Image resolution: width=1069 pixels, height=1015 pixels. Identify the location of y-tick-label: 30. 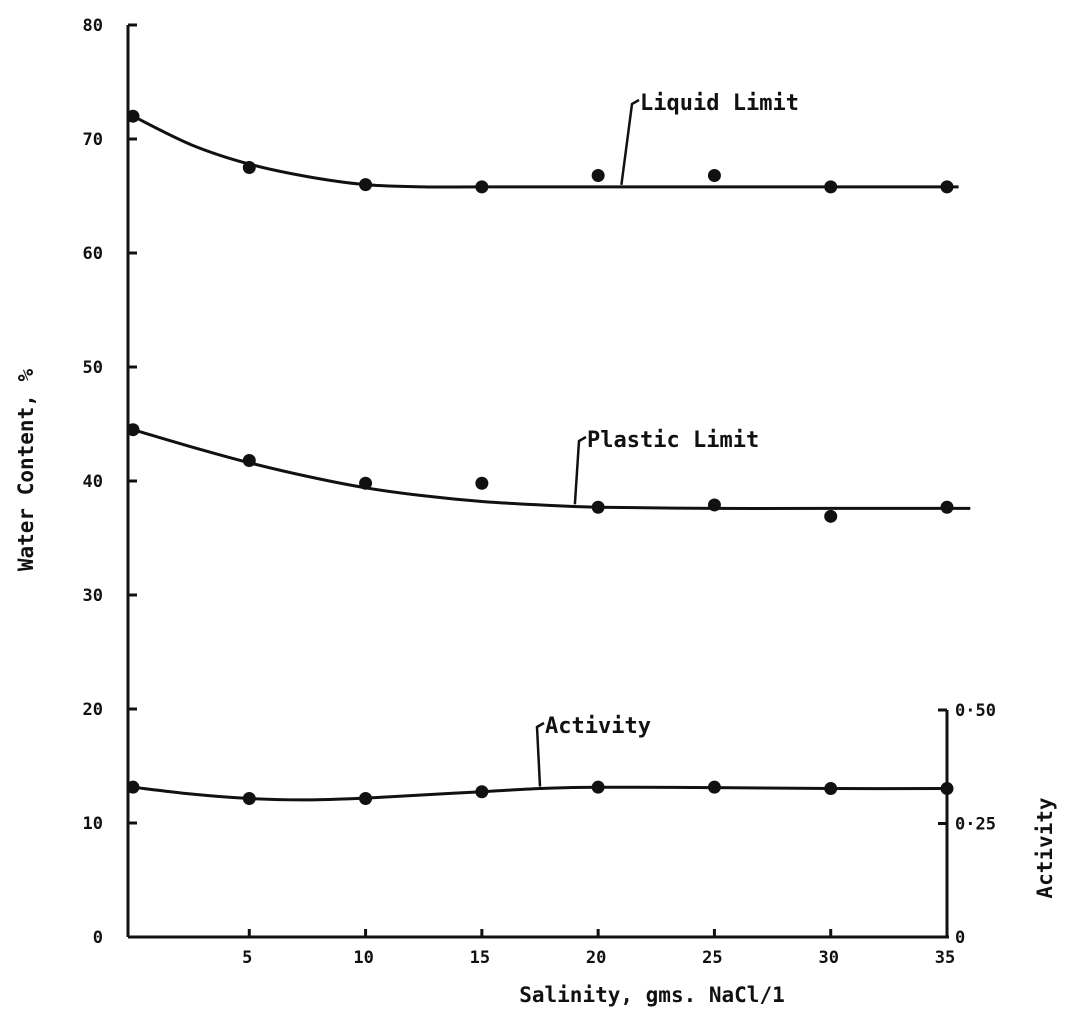
(93, 596).